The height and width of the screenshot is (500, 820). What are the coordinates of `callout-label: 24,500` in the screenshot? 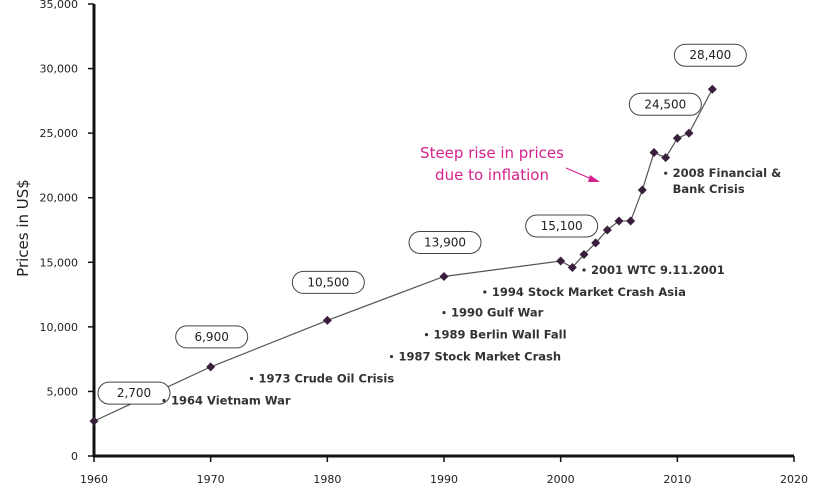 It's located at (665, 104).